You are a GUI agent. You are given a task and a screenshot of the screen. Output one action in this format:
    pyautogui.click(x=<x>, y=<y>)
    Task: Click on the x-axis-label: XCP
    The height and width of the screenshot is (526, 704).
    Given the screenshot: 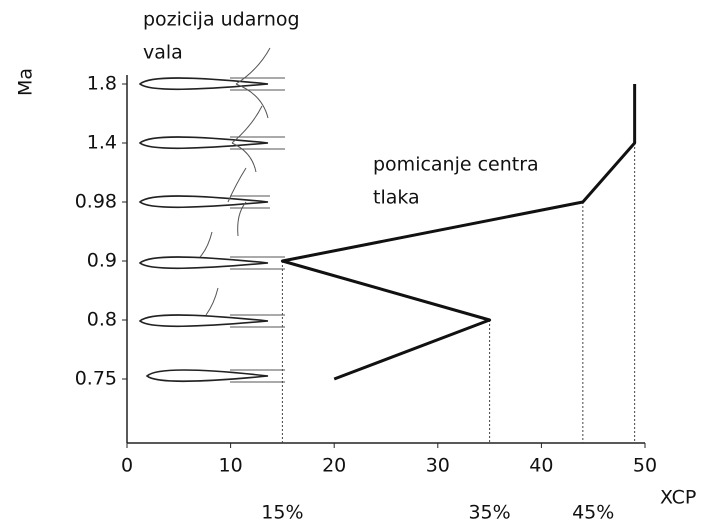 What is the action you would take?
    pyautogui.click(x=678, y=498)
    